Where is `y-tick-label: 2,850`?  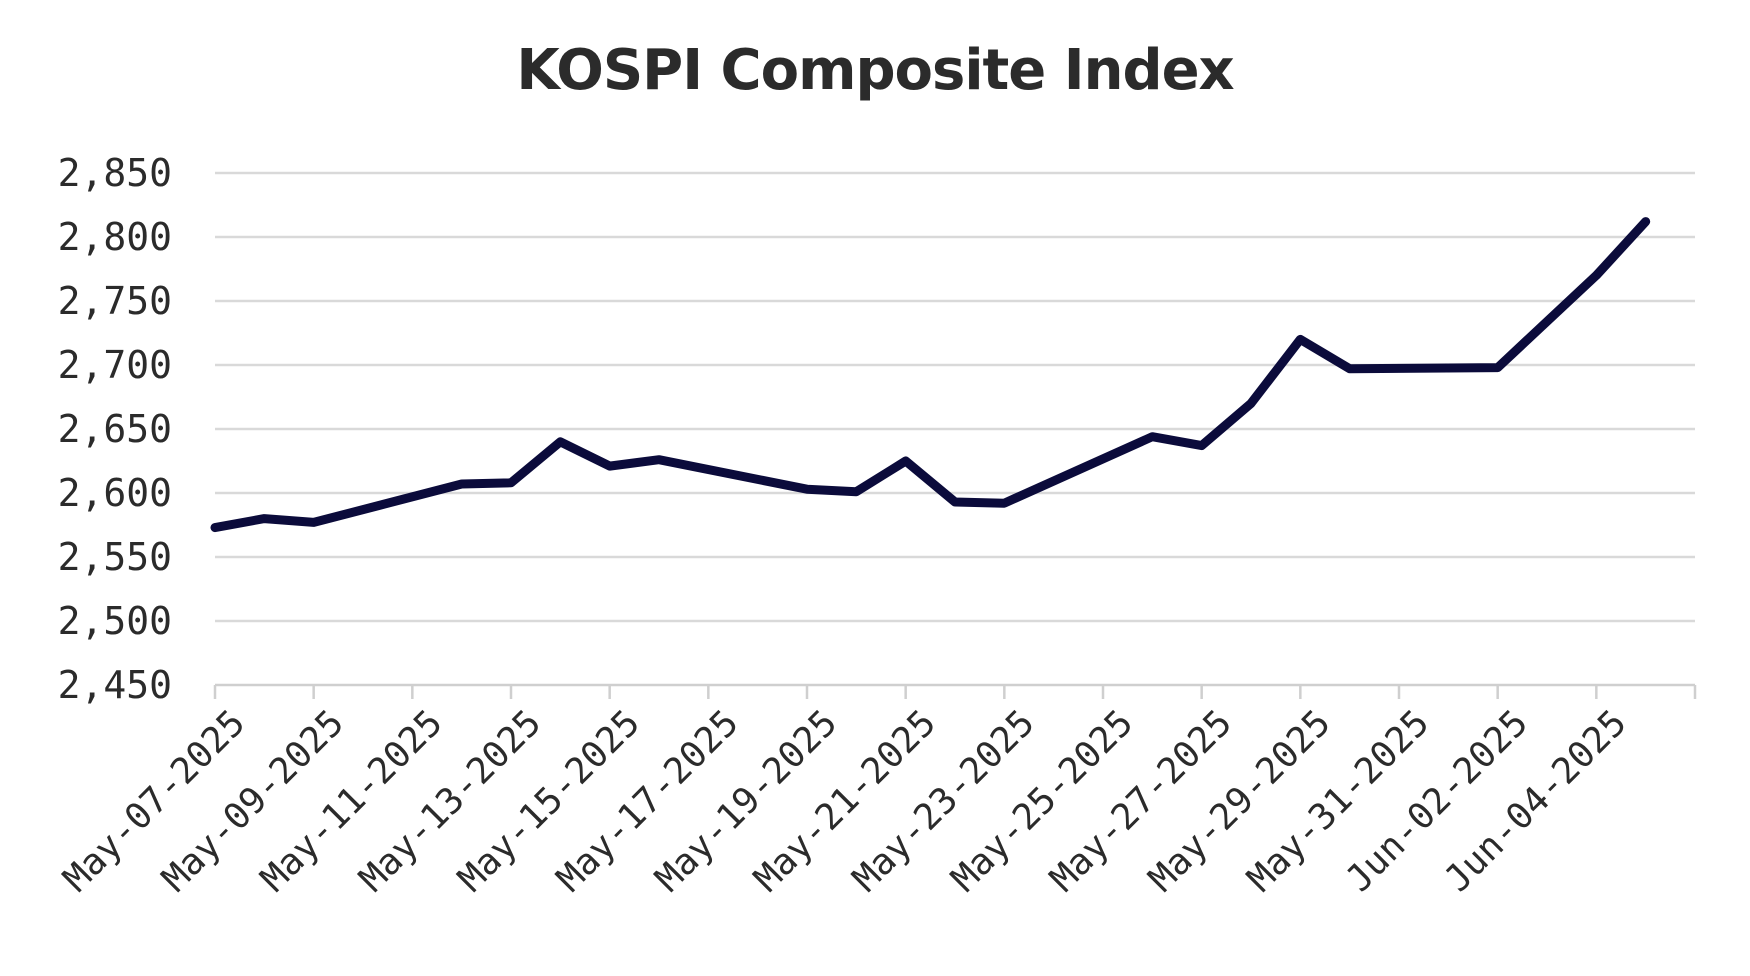
y-tick-label: 2,850 is located at coordinates (115, 173).